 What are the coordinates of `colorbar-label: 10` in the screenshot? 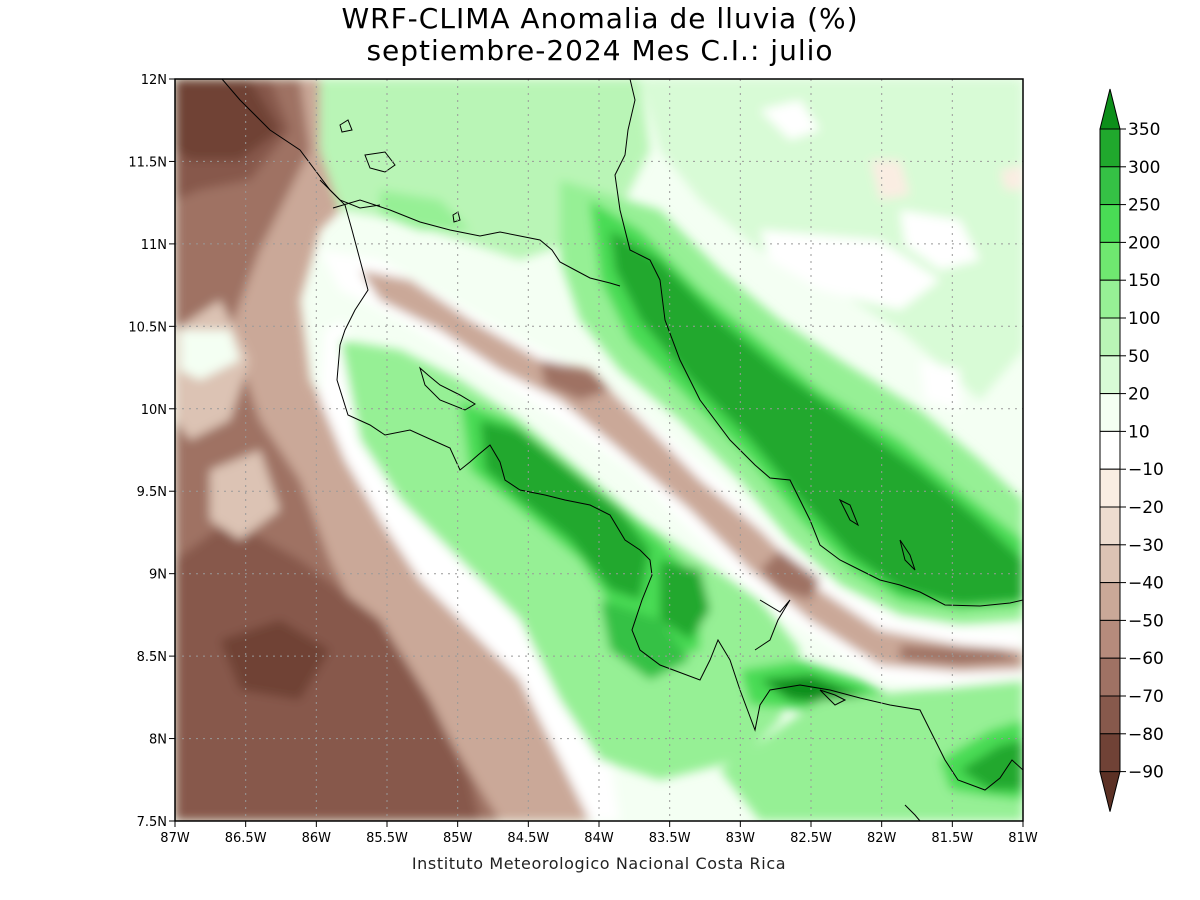 It's located at (1139, 432).